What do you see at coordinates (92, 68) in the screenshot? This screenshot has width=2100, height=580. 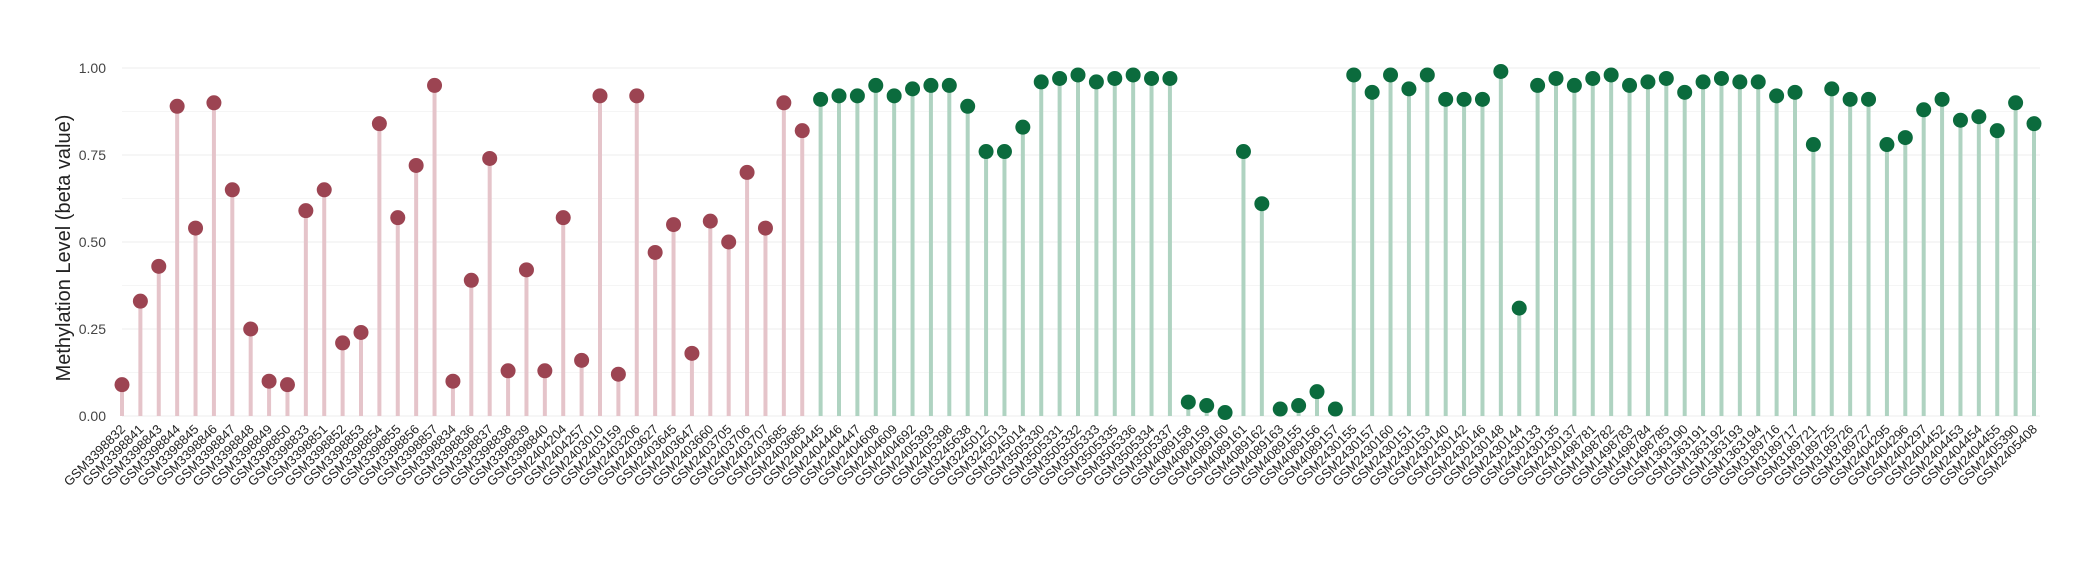 I see `y-tick-label: 1.00` at bounding box center [92, 68].